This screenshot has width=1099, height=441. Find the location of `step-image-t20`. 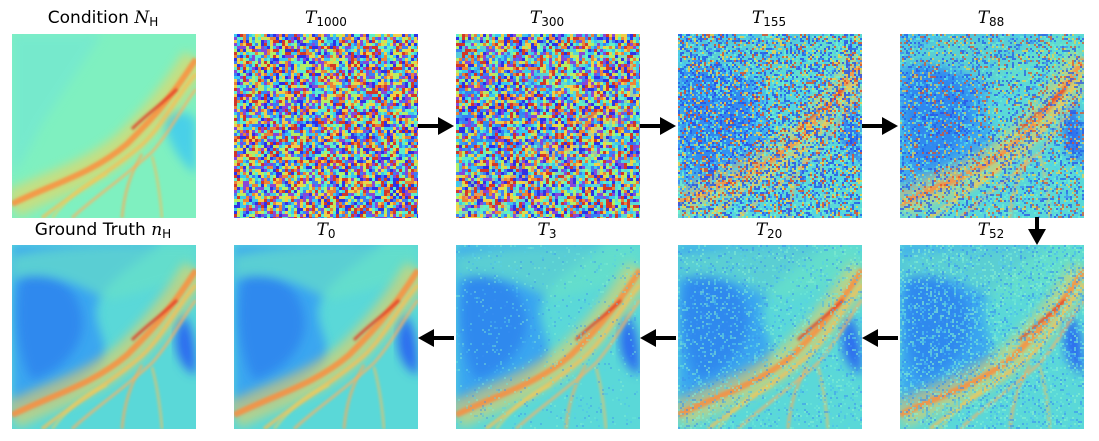

step-image-t20 is located at coordinates (770, 337).